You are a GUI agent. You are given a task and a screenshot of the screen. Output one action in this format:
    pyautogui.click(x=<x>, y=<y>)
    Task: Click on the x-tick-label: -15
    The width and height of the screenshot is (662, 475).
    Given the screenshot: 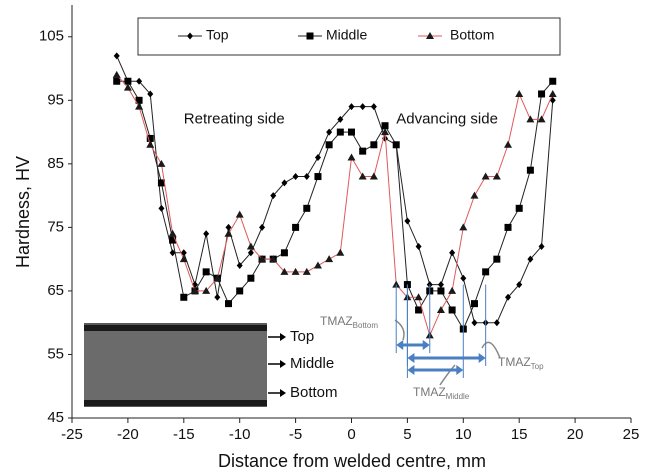 What is the action you would take?
    pyautogui.click(x=184, y=434)
    